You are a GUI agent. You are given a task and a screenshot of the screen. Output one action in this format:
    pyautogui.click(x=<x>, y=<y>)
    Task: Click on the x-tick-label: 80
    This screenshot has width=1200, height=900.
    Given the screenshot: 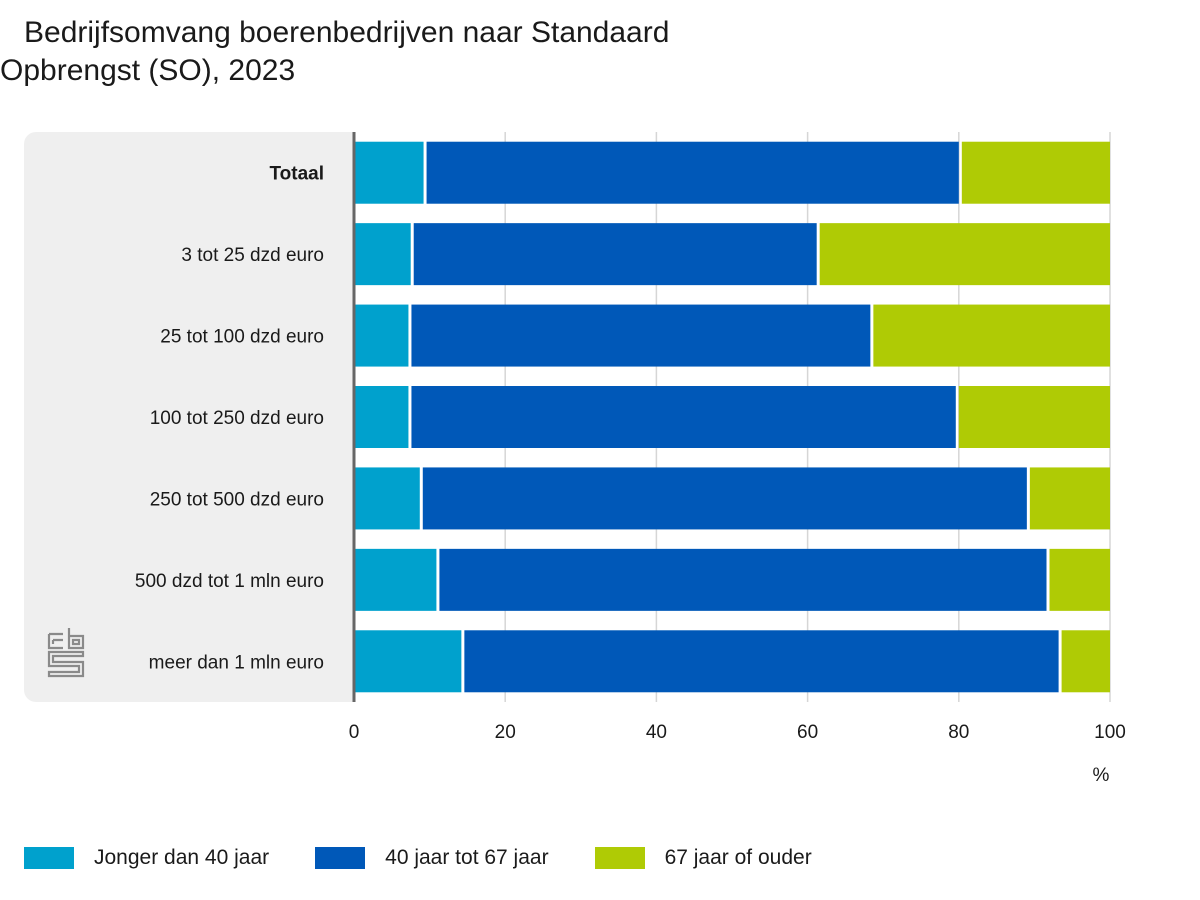 What is the action you would take?
    pyautogui.click(x=958, y=732)
    